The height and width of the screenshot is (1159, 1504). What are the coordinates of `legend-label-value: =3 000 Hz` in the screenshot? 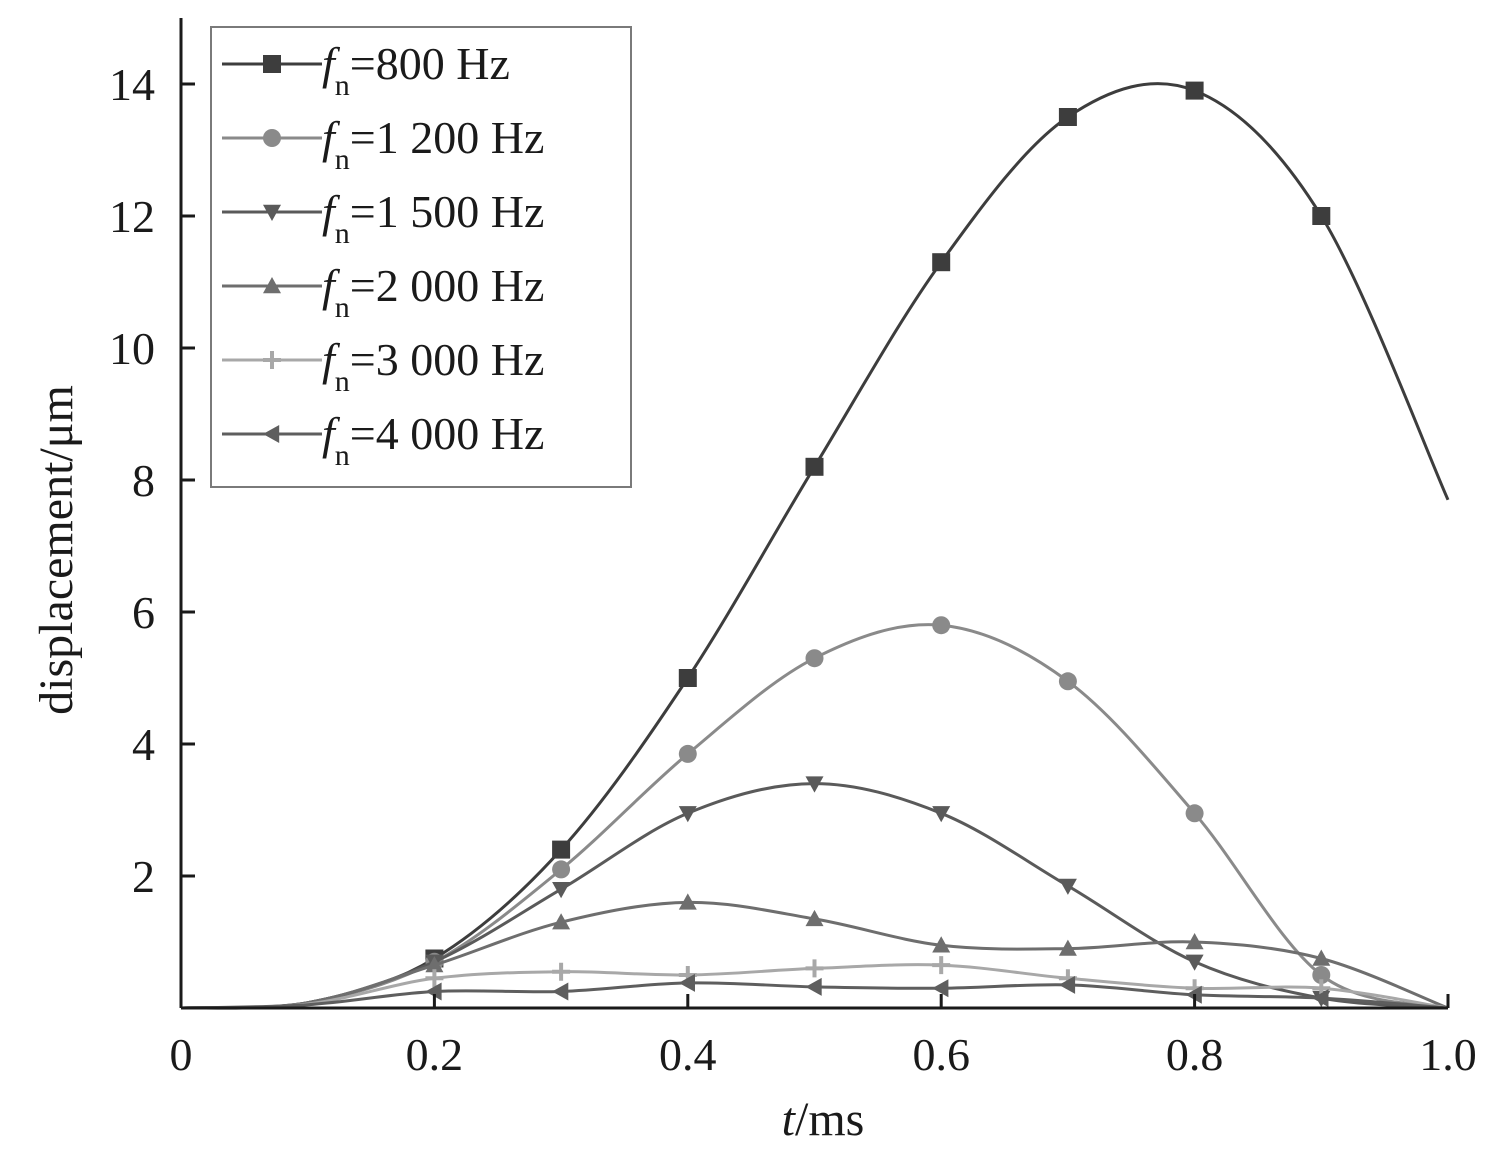 It's located at (447, 359).